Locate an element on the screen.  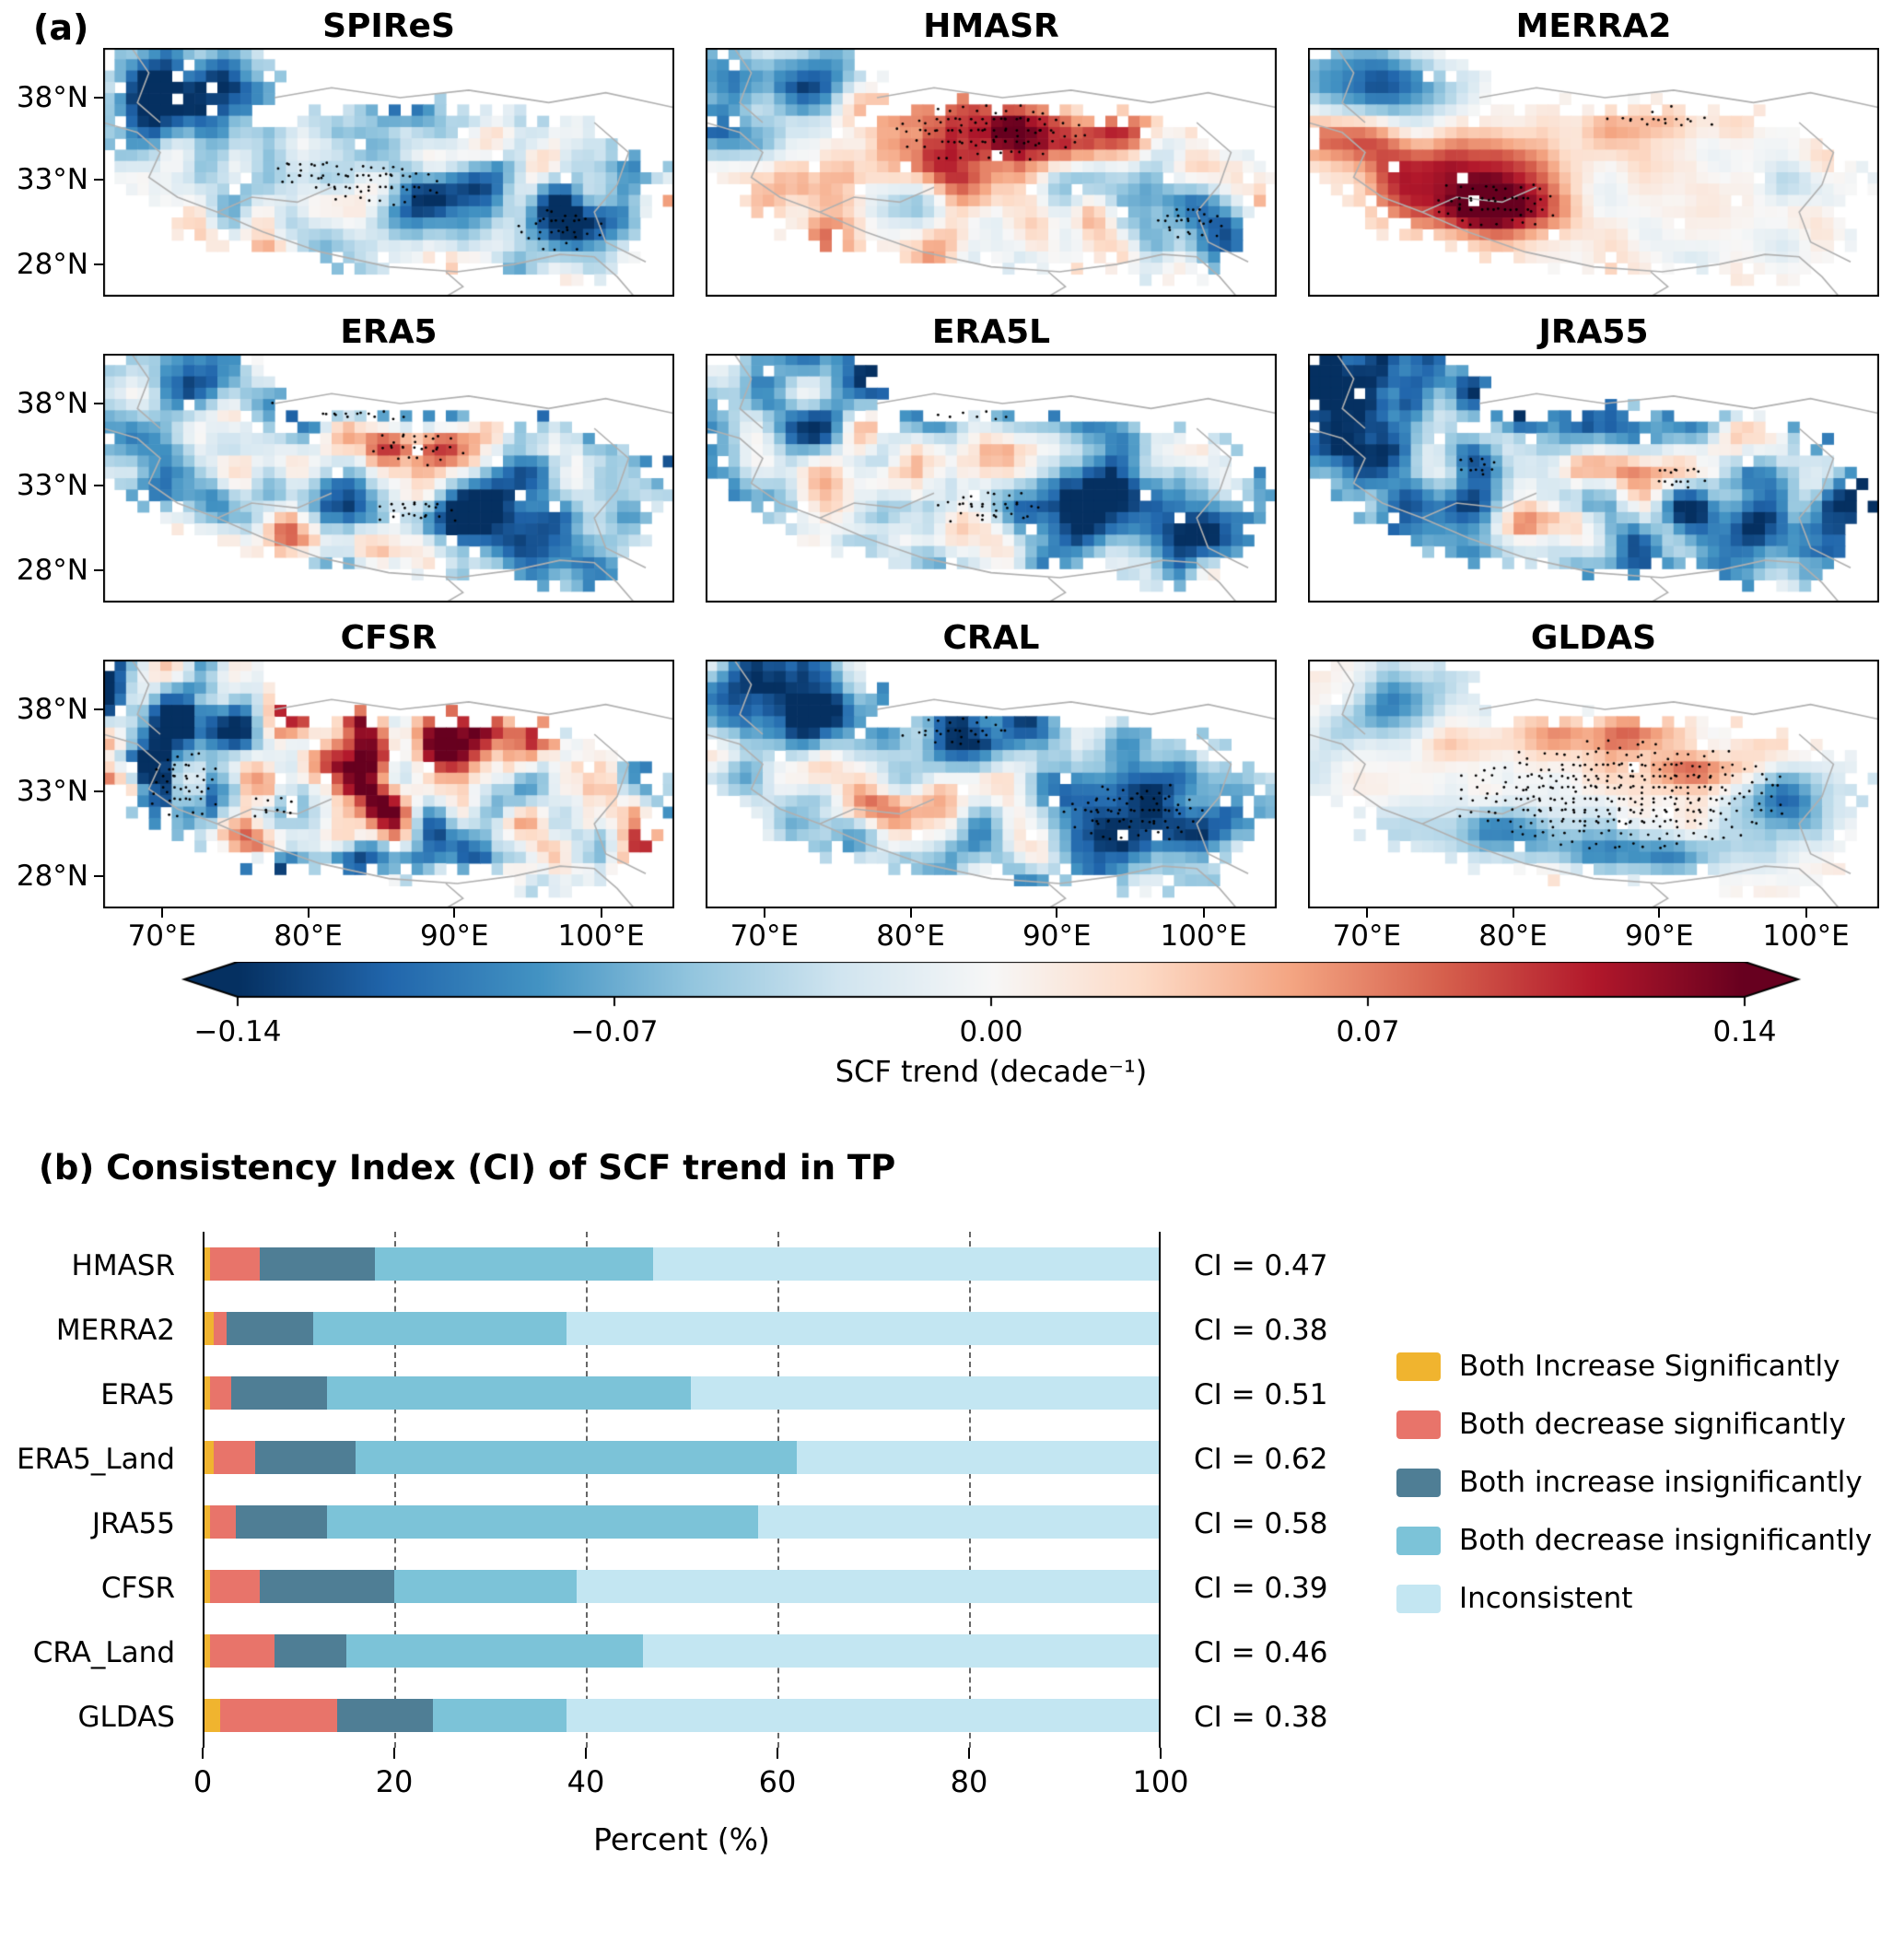
bar-category-label: CFSR is located at coordinates (137, 1588).